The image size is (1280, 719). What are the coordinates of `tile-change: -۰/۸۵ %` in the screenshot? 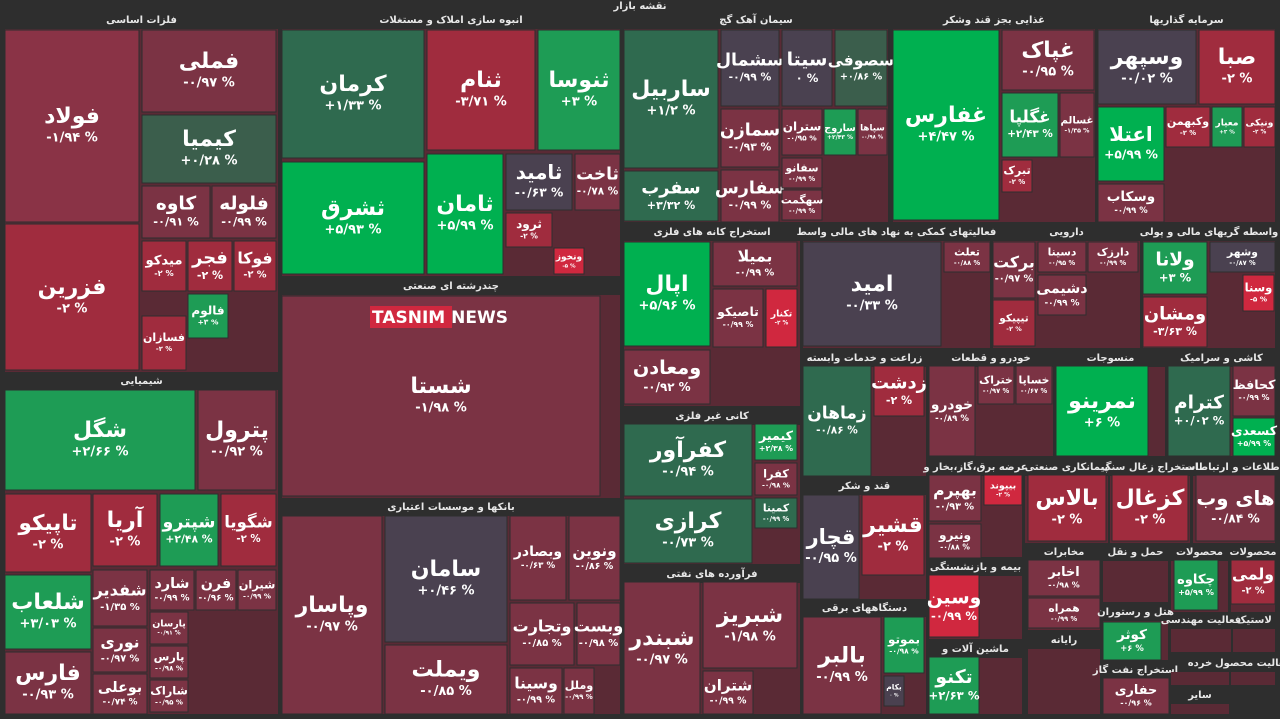 It's located at (541, 643).